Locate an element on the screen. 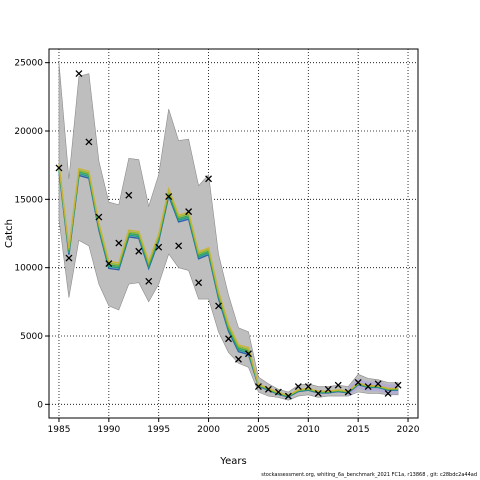 This screenshot has width=480, height=480. y-tick-label: 25000 is located at coordinates (28, 64).